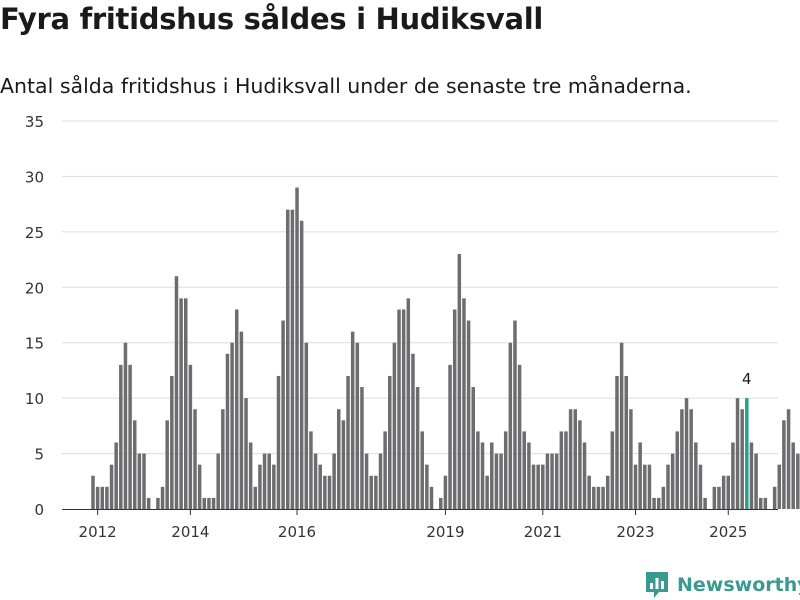 This screenshot has height=600, width=800. Describe the element at coordinates (34, 399) in the screenshot. I see `y-tick-label: 10` at that location.